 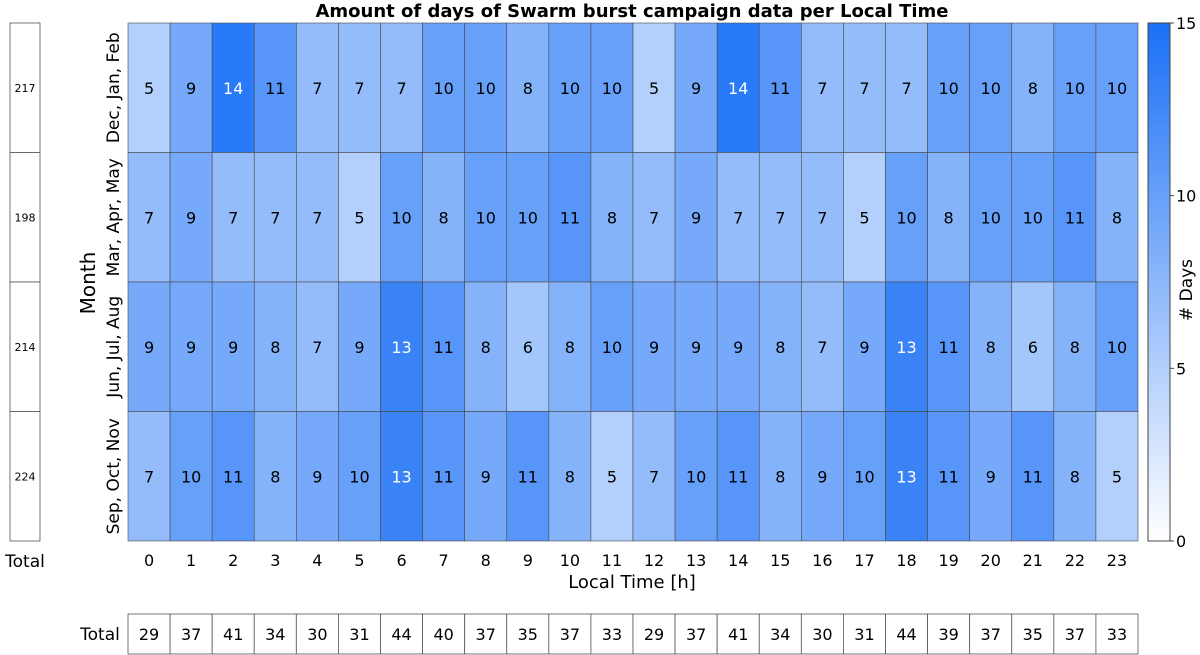 I want to click on x-tick-label: 6, so click(x=401, y=560).